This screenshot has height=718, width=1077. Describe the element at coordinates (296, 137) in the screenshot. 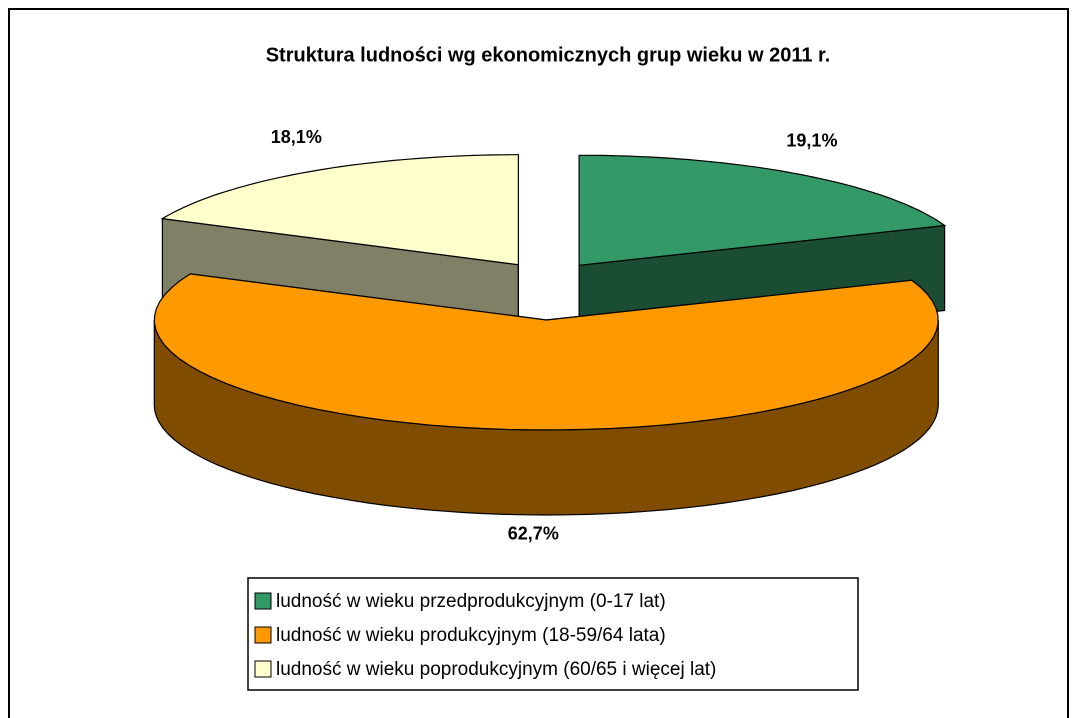

I see `data-label: 18,1%` at that location.